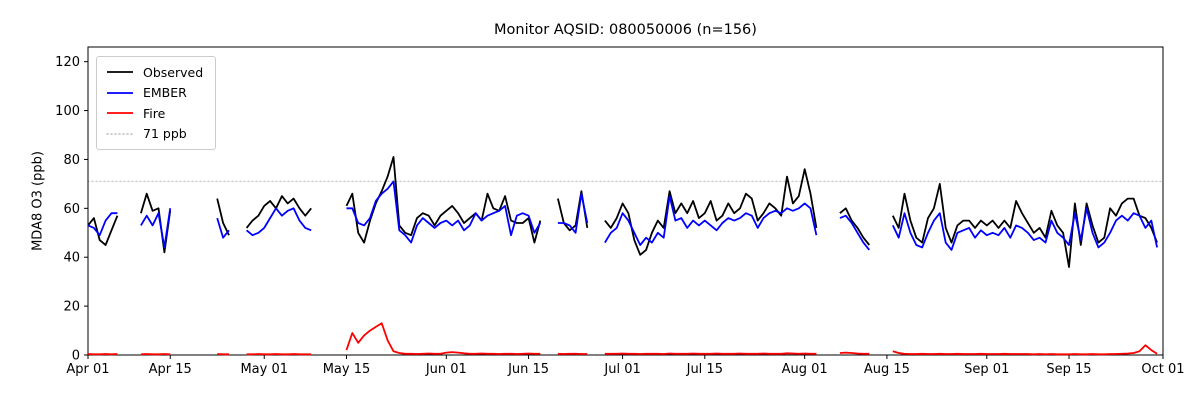 This screenshot has width=1200, height=400. I want to click on legend-item-ember: EMBER, so click(154, 93).